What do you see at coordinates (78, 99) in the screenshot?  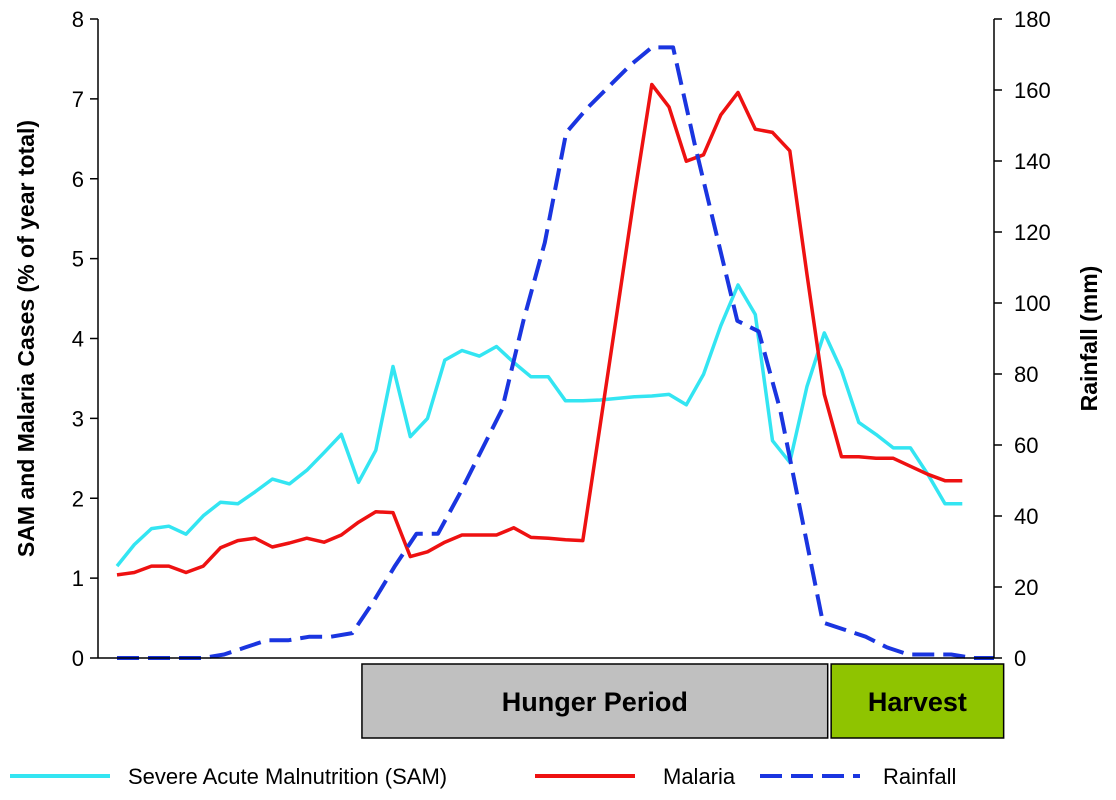 I see `left-tick-label: 7` at bounding box center [78, 99].